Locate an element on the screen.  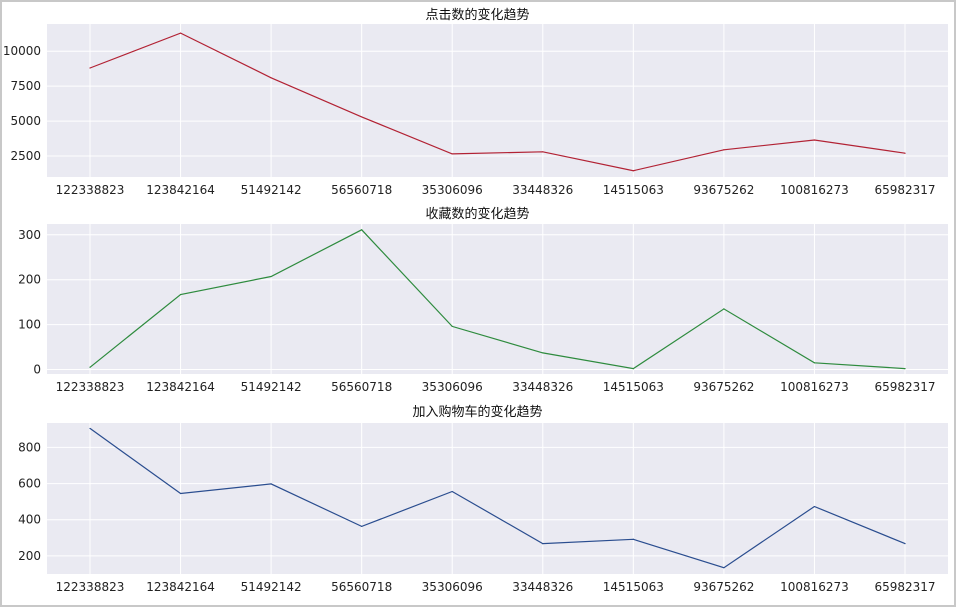
y-tick-label: 5000 is located at coordinates (25, 121).